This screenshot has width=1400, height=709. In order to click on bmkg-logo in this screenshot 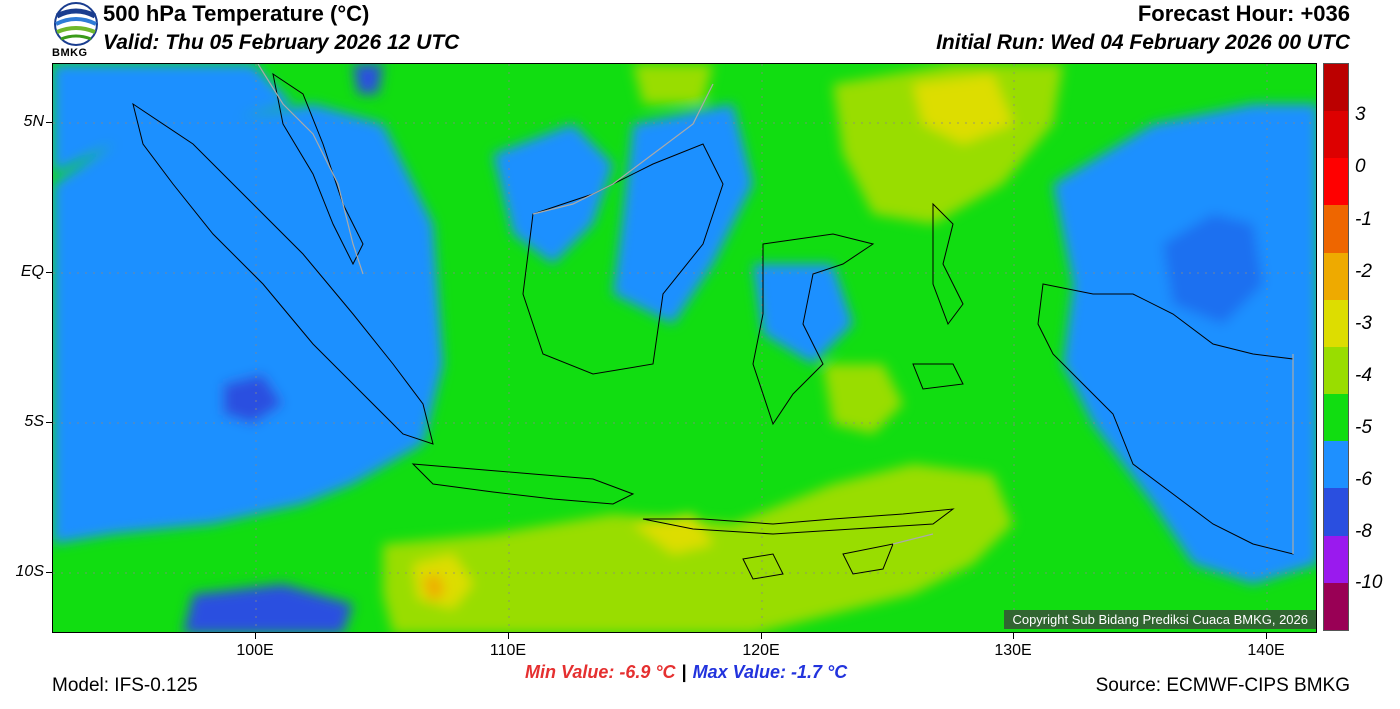, I will do `click(76, 24)`.